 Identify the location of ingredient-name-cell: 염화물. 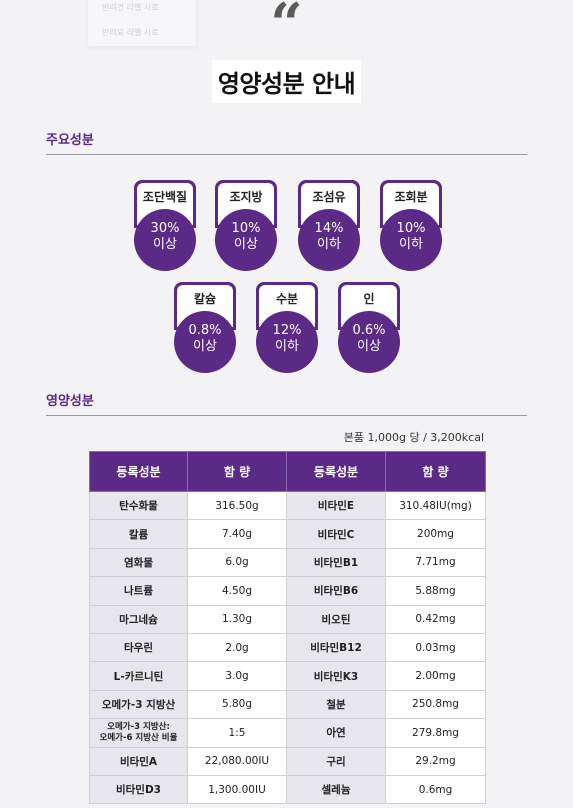
(138, 562).